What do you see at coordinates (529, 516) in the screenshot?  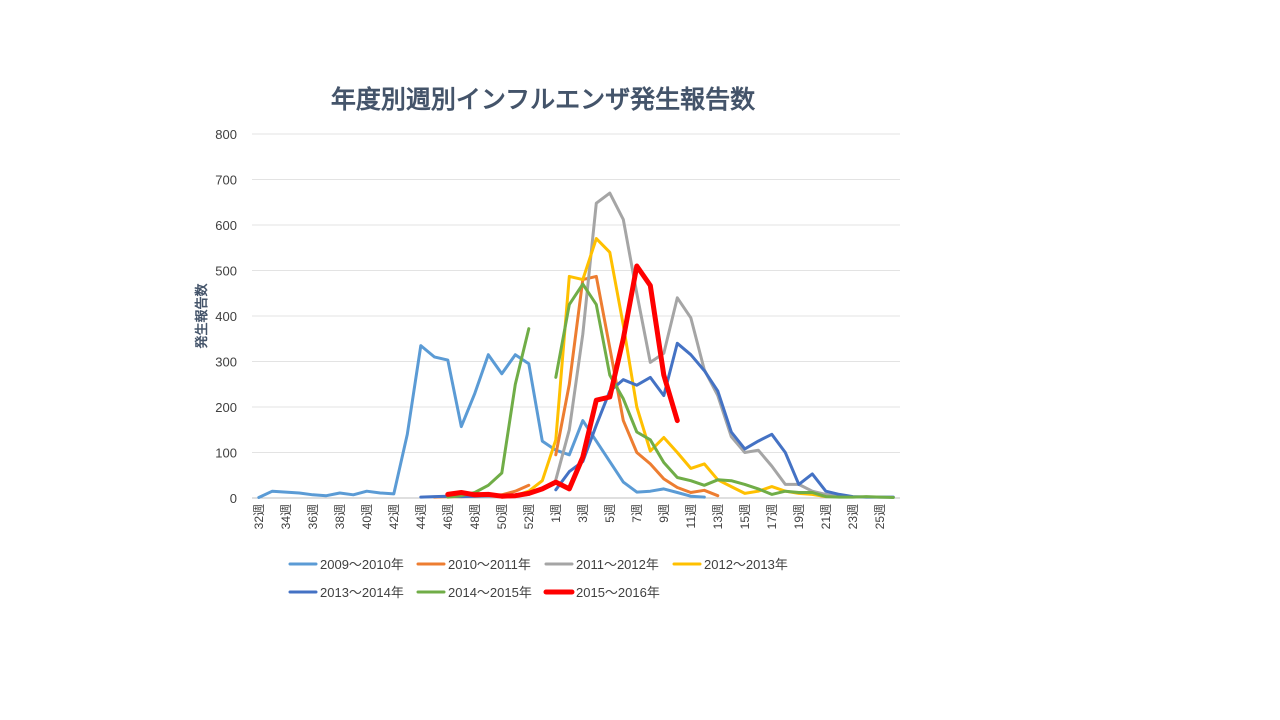 I see `x-tick-label: 52週` at bounding box center [529, 516].